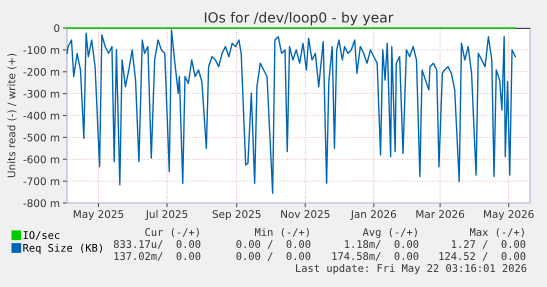  What do you see at coordinates (41, 50) in the screenshot?
I see `y-tick-label: -100 m` at bounding box center [41, 50].